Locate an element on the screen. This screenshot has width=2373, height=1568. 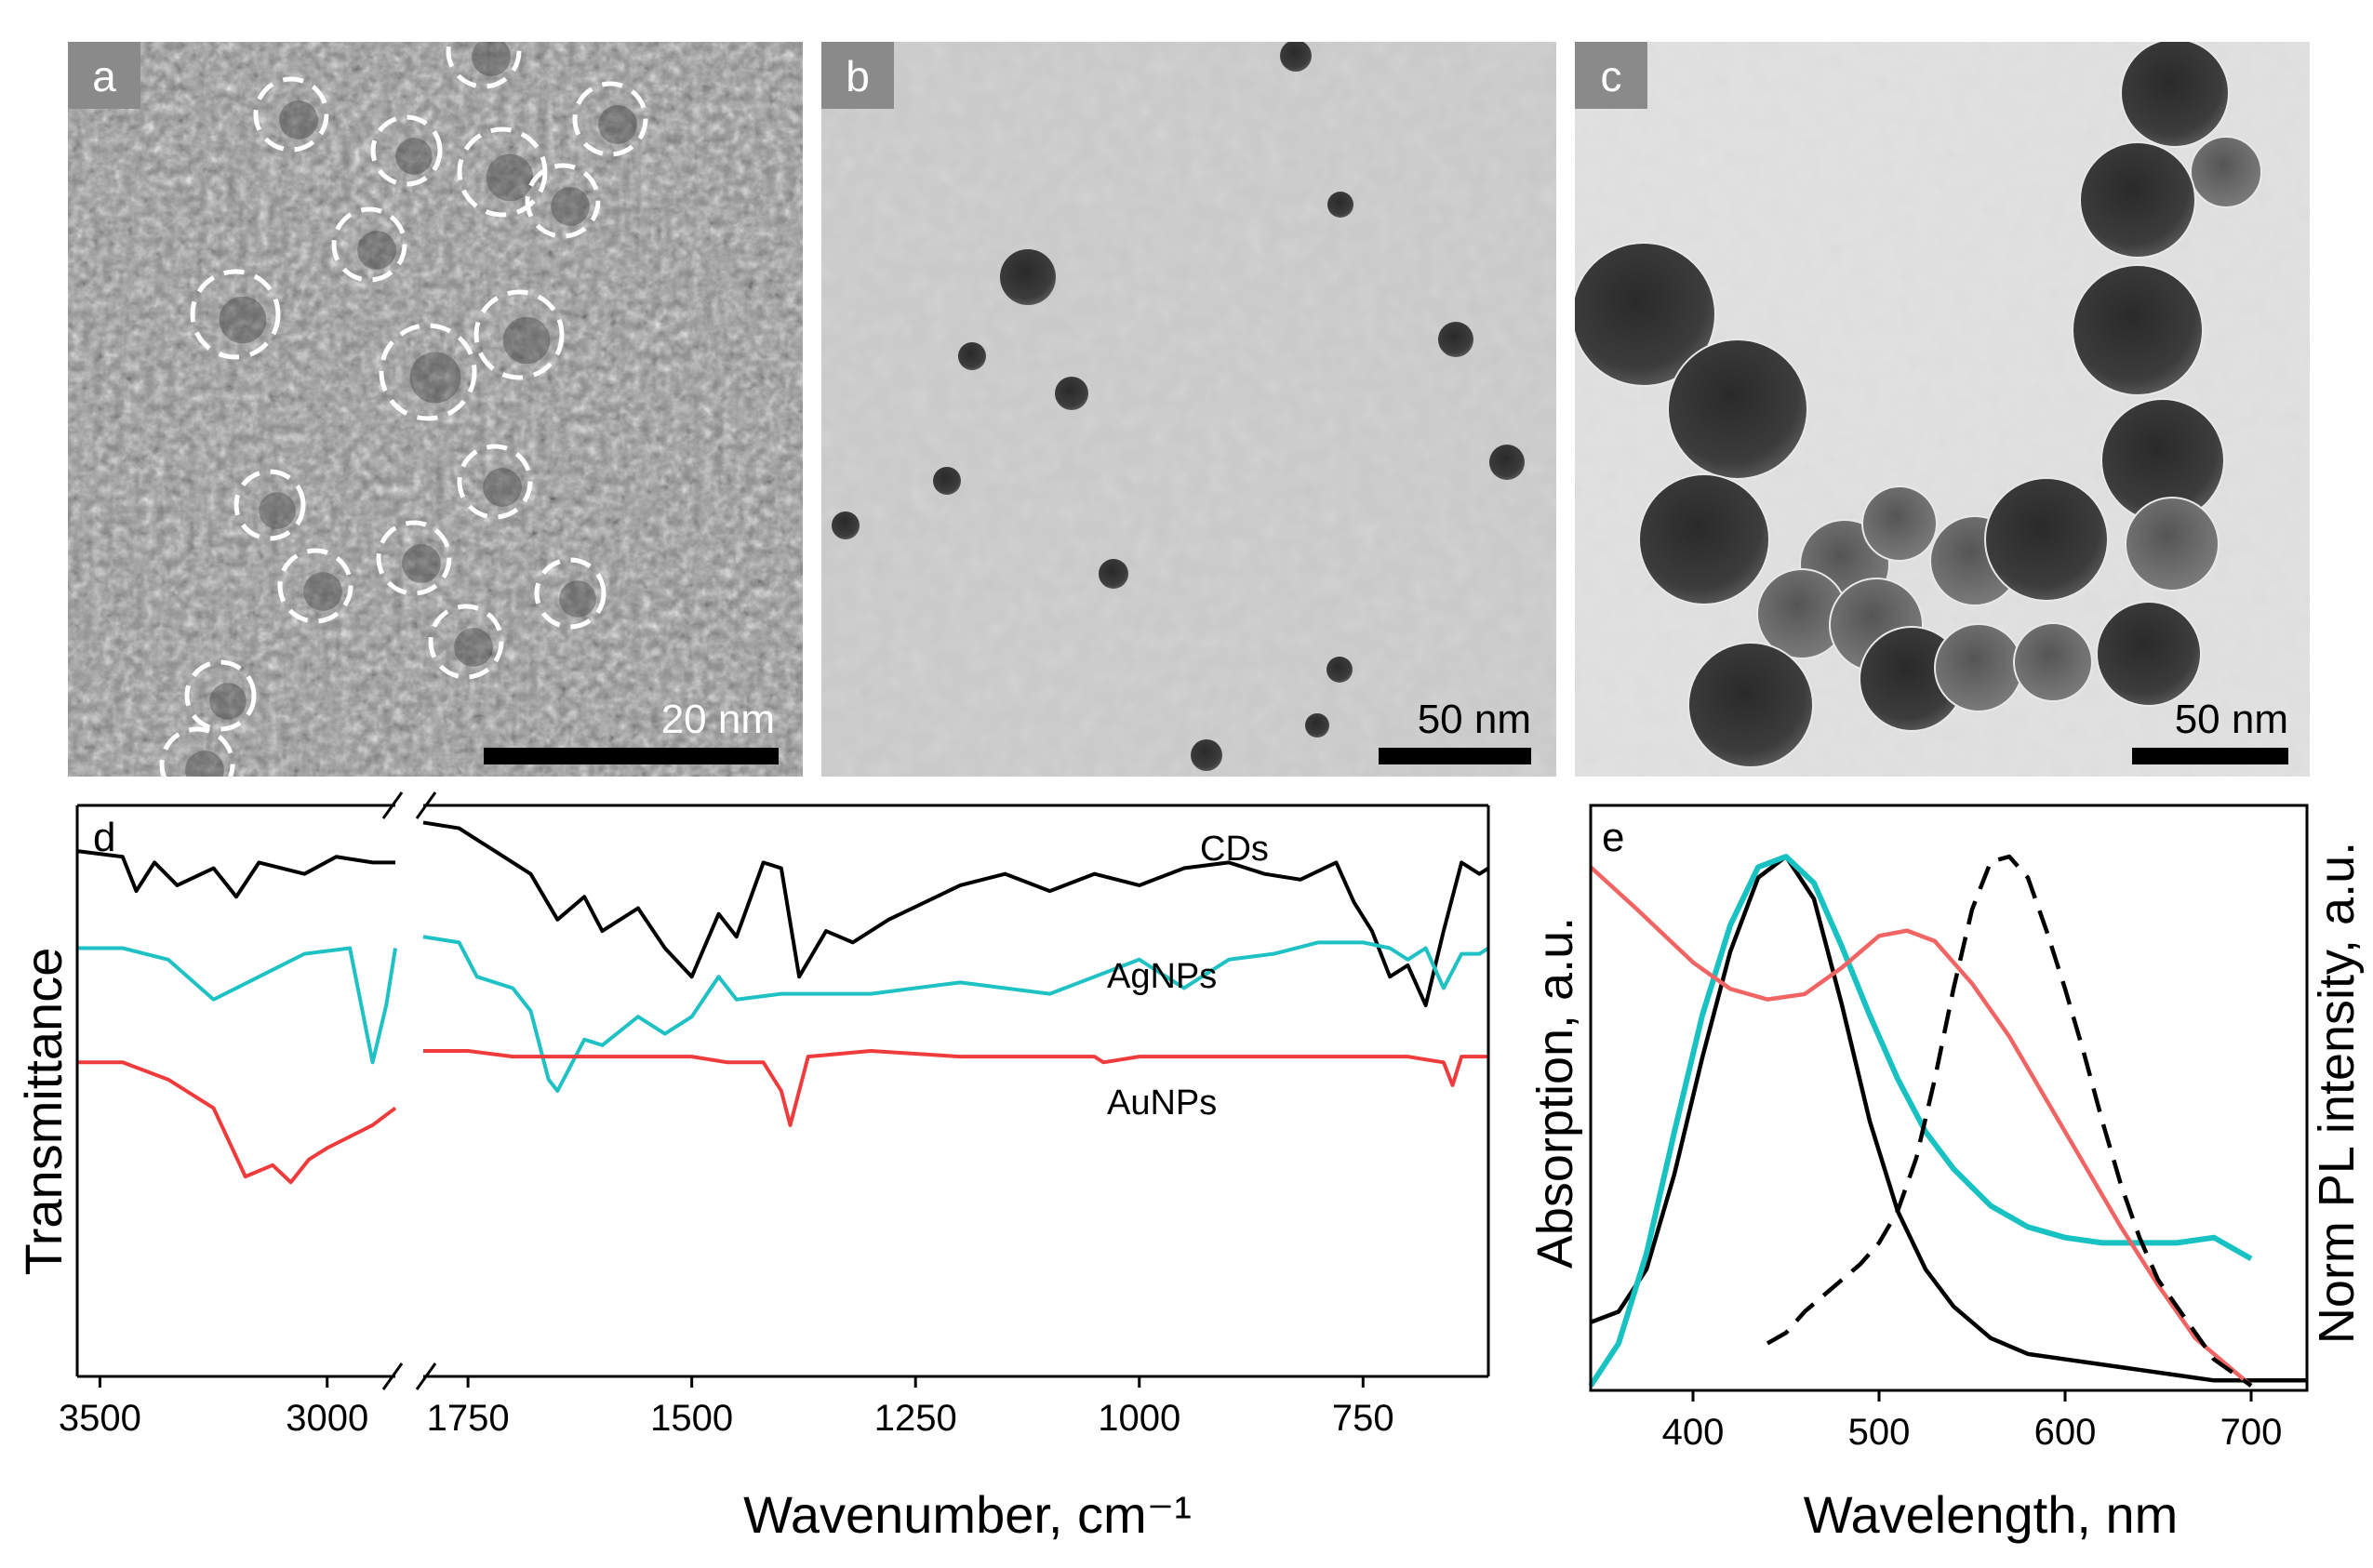
tem-panel-b: b 50 nm is located at coordinates (1188, 409).